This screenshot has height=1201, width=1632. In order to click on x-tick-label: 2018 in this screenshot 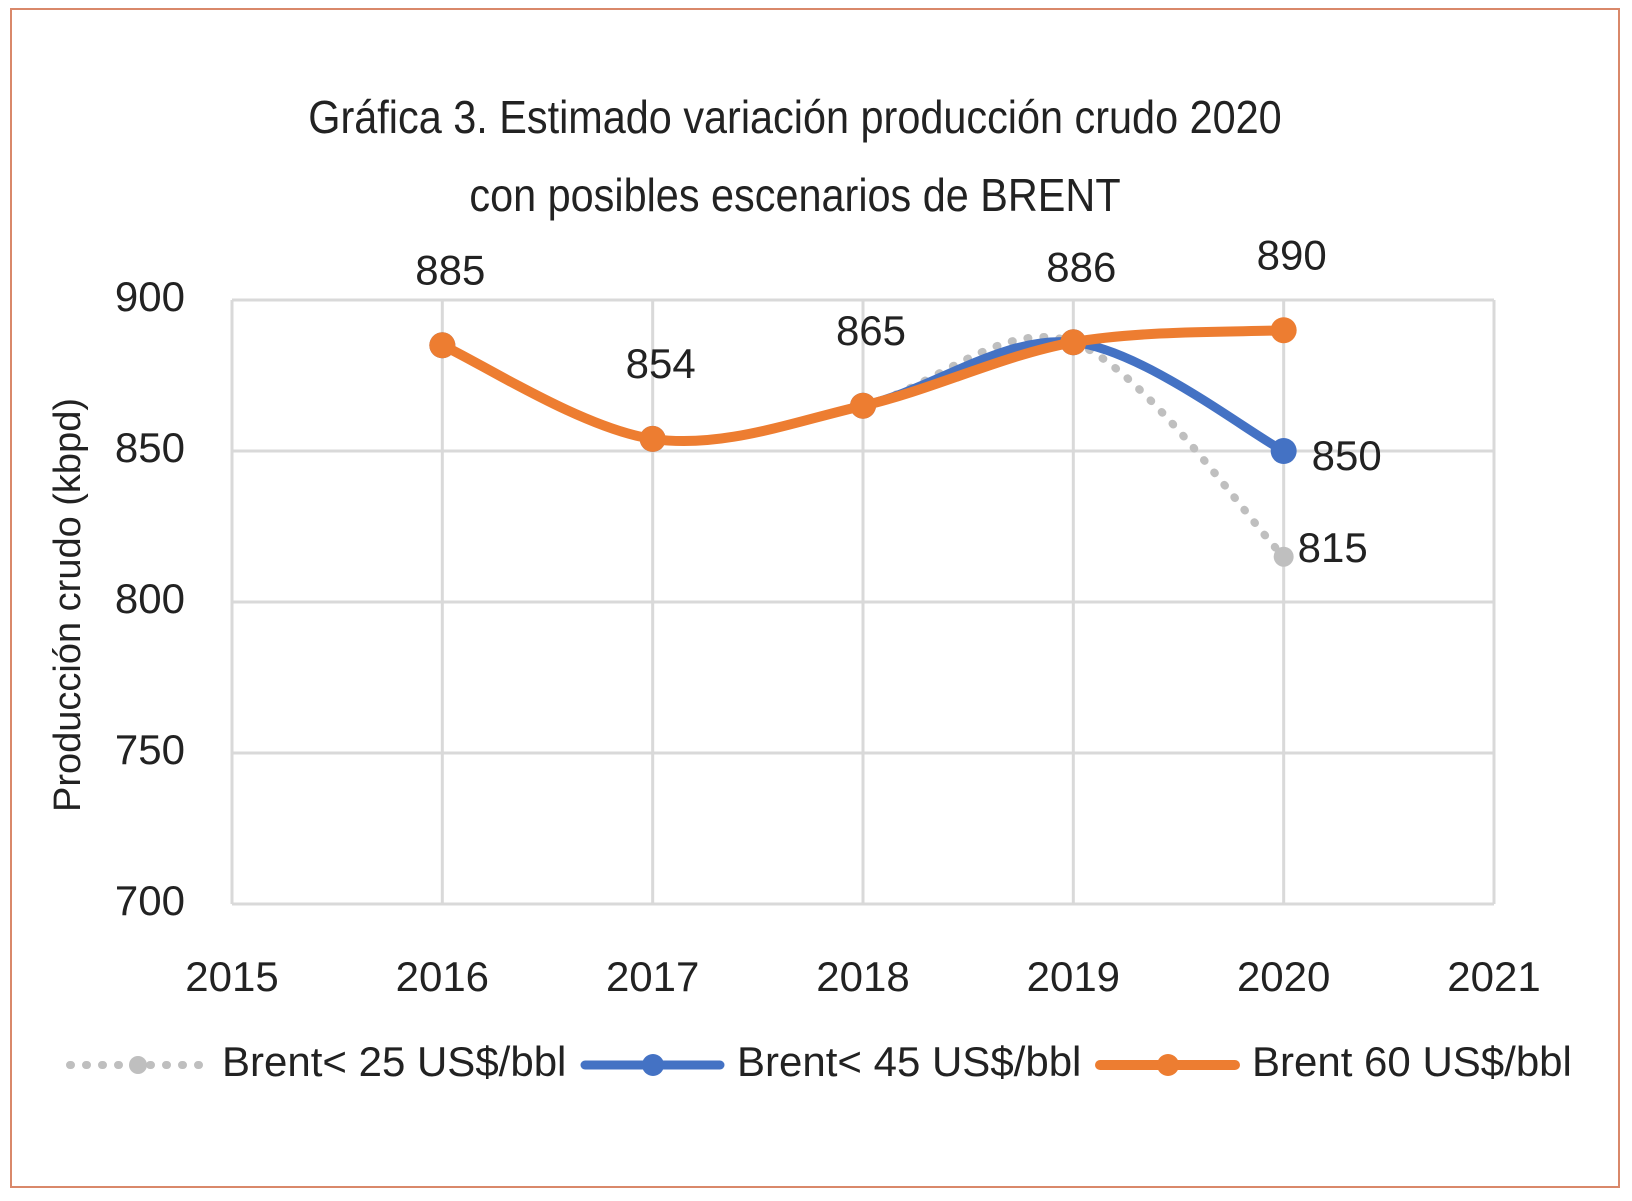, I will do `click(862, 976)`.